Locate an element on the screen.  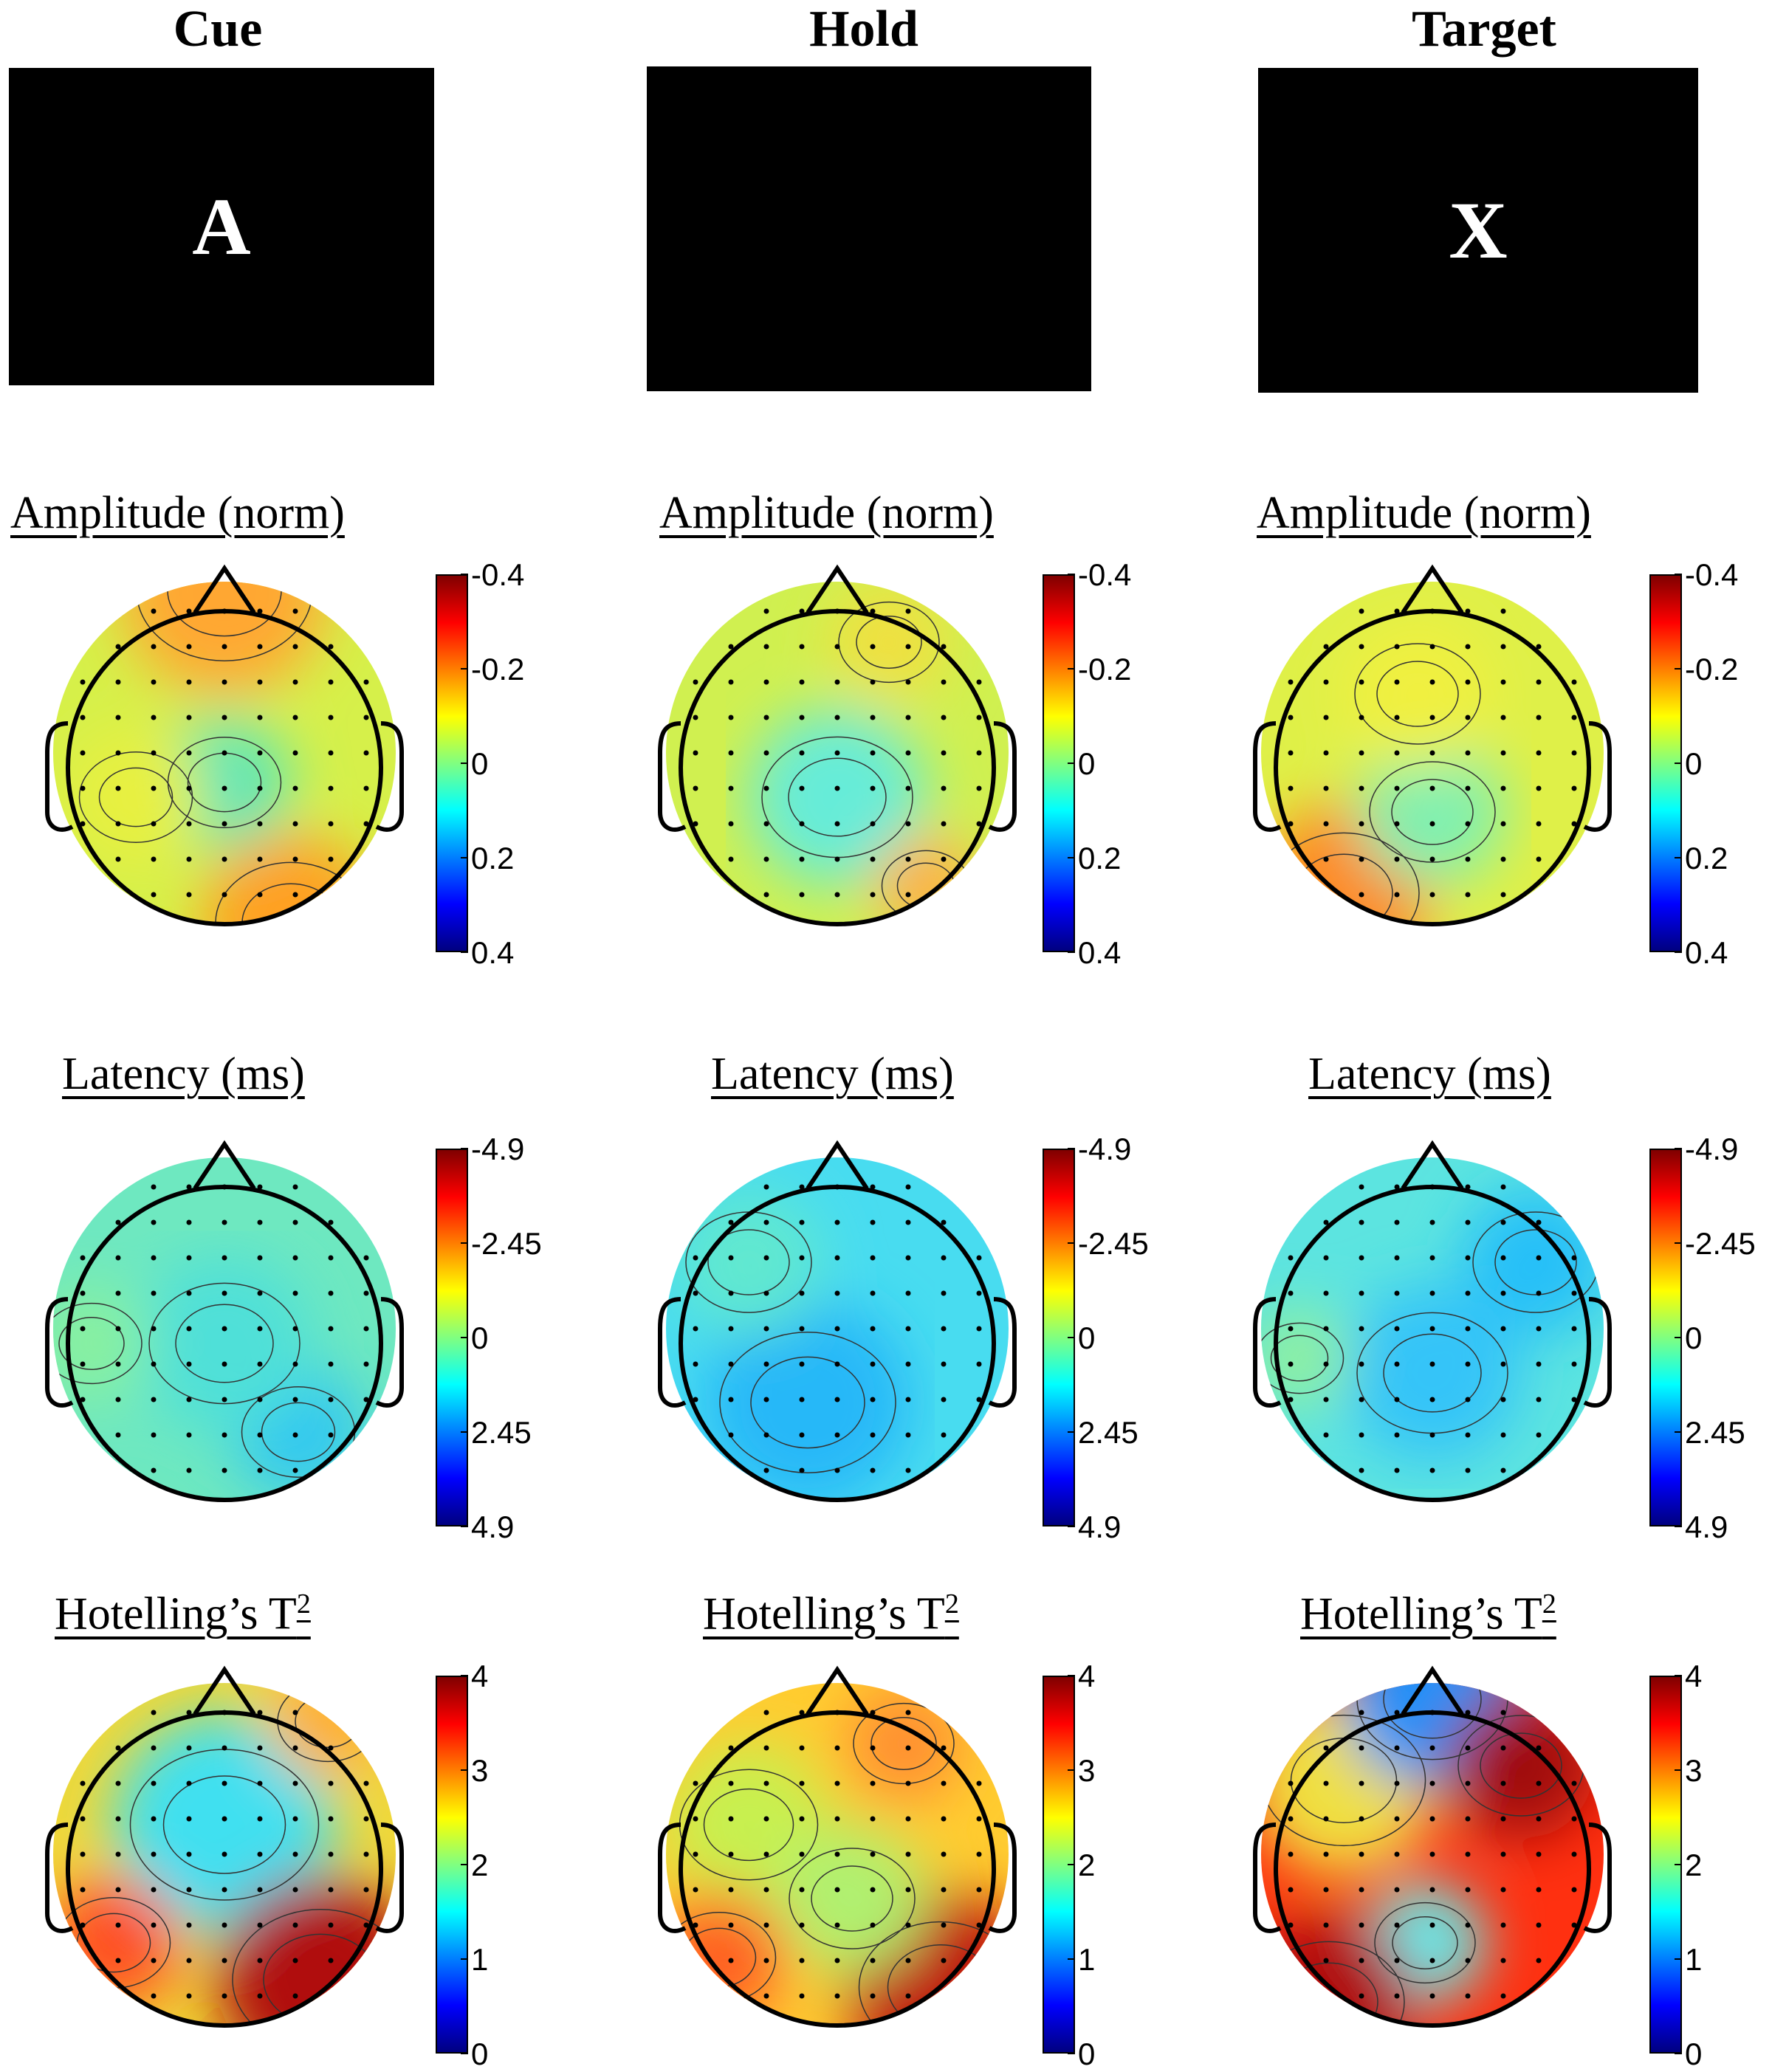
colorbar-tick-label: 3 is located at coordinates (1087, 1771).